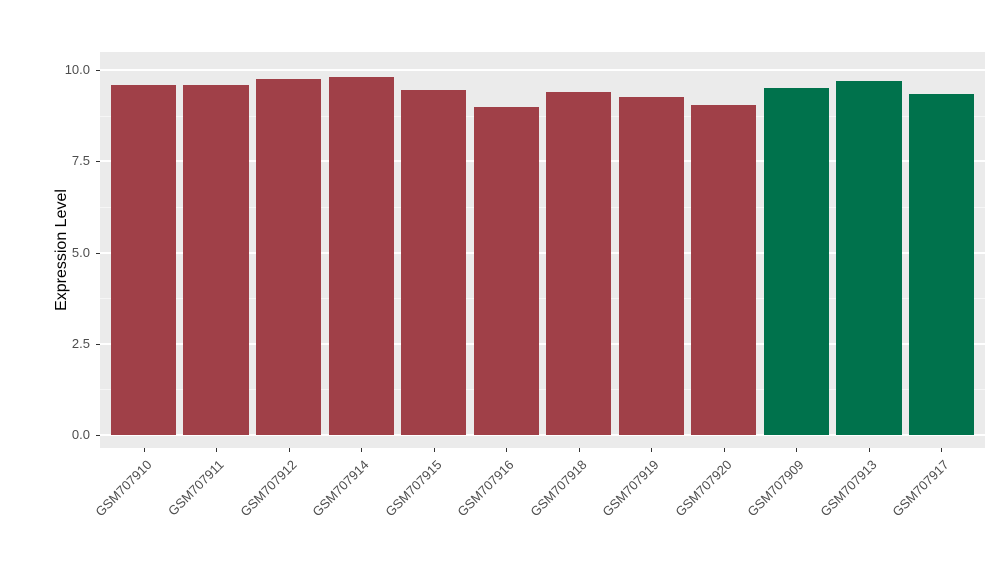 Image resolution: width=1000 pixels, height=580 pixels. I want to click on x-axis-tick-label: GSM707920, so click(703, 488).